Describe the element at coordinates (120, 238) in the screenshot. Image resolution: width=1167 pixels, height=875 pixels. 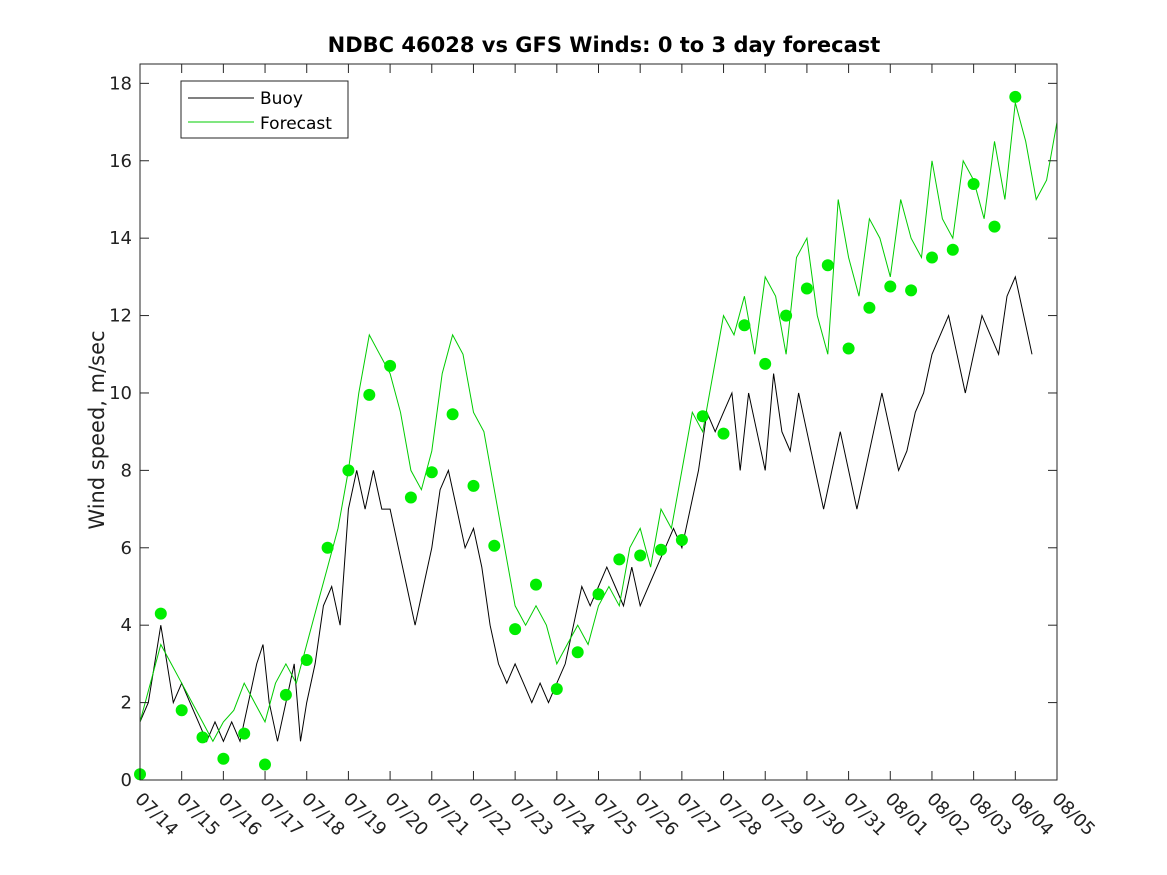
I see `y-tick-label: 14` at that location.